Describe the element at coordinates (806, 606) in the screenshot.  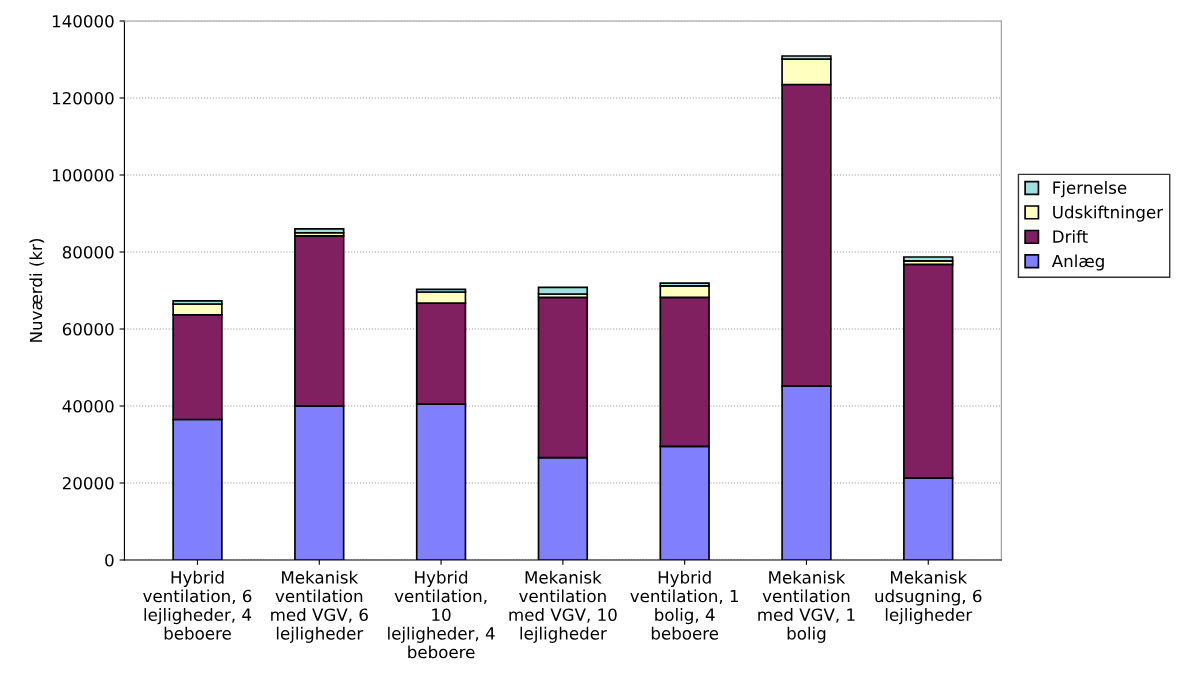
I see `x-tick-label: Mekanisk ventilation med VGV, 1 bolig` at that location.